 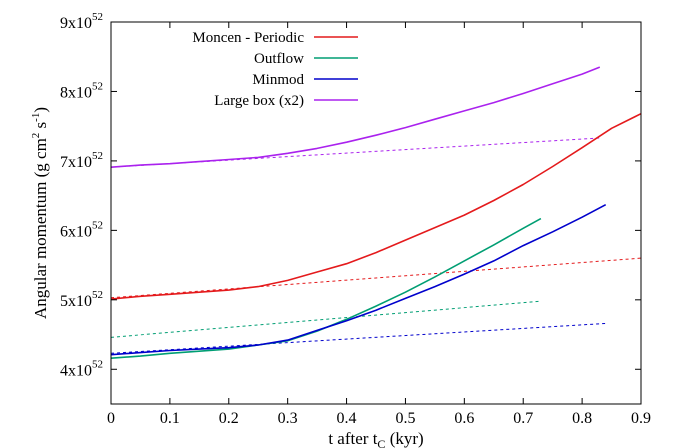 I want to click on fit-line-outflow, so click(x=325, y=319).